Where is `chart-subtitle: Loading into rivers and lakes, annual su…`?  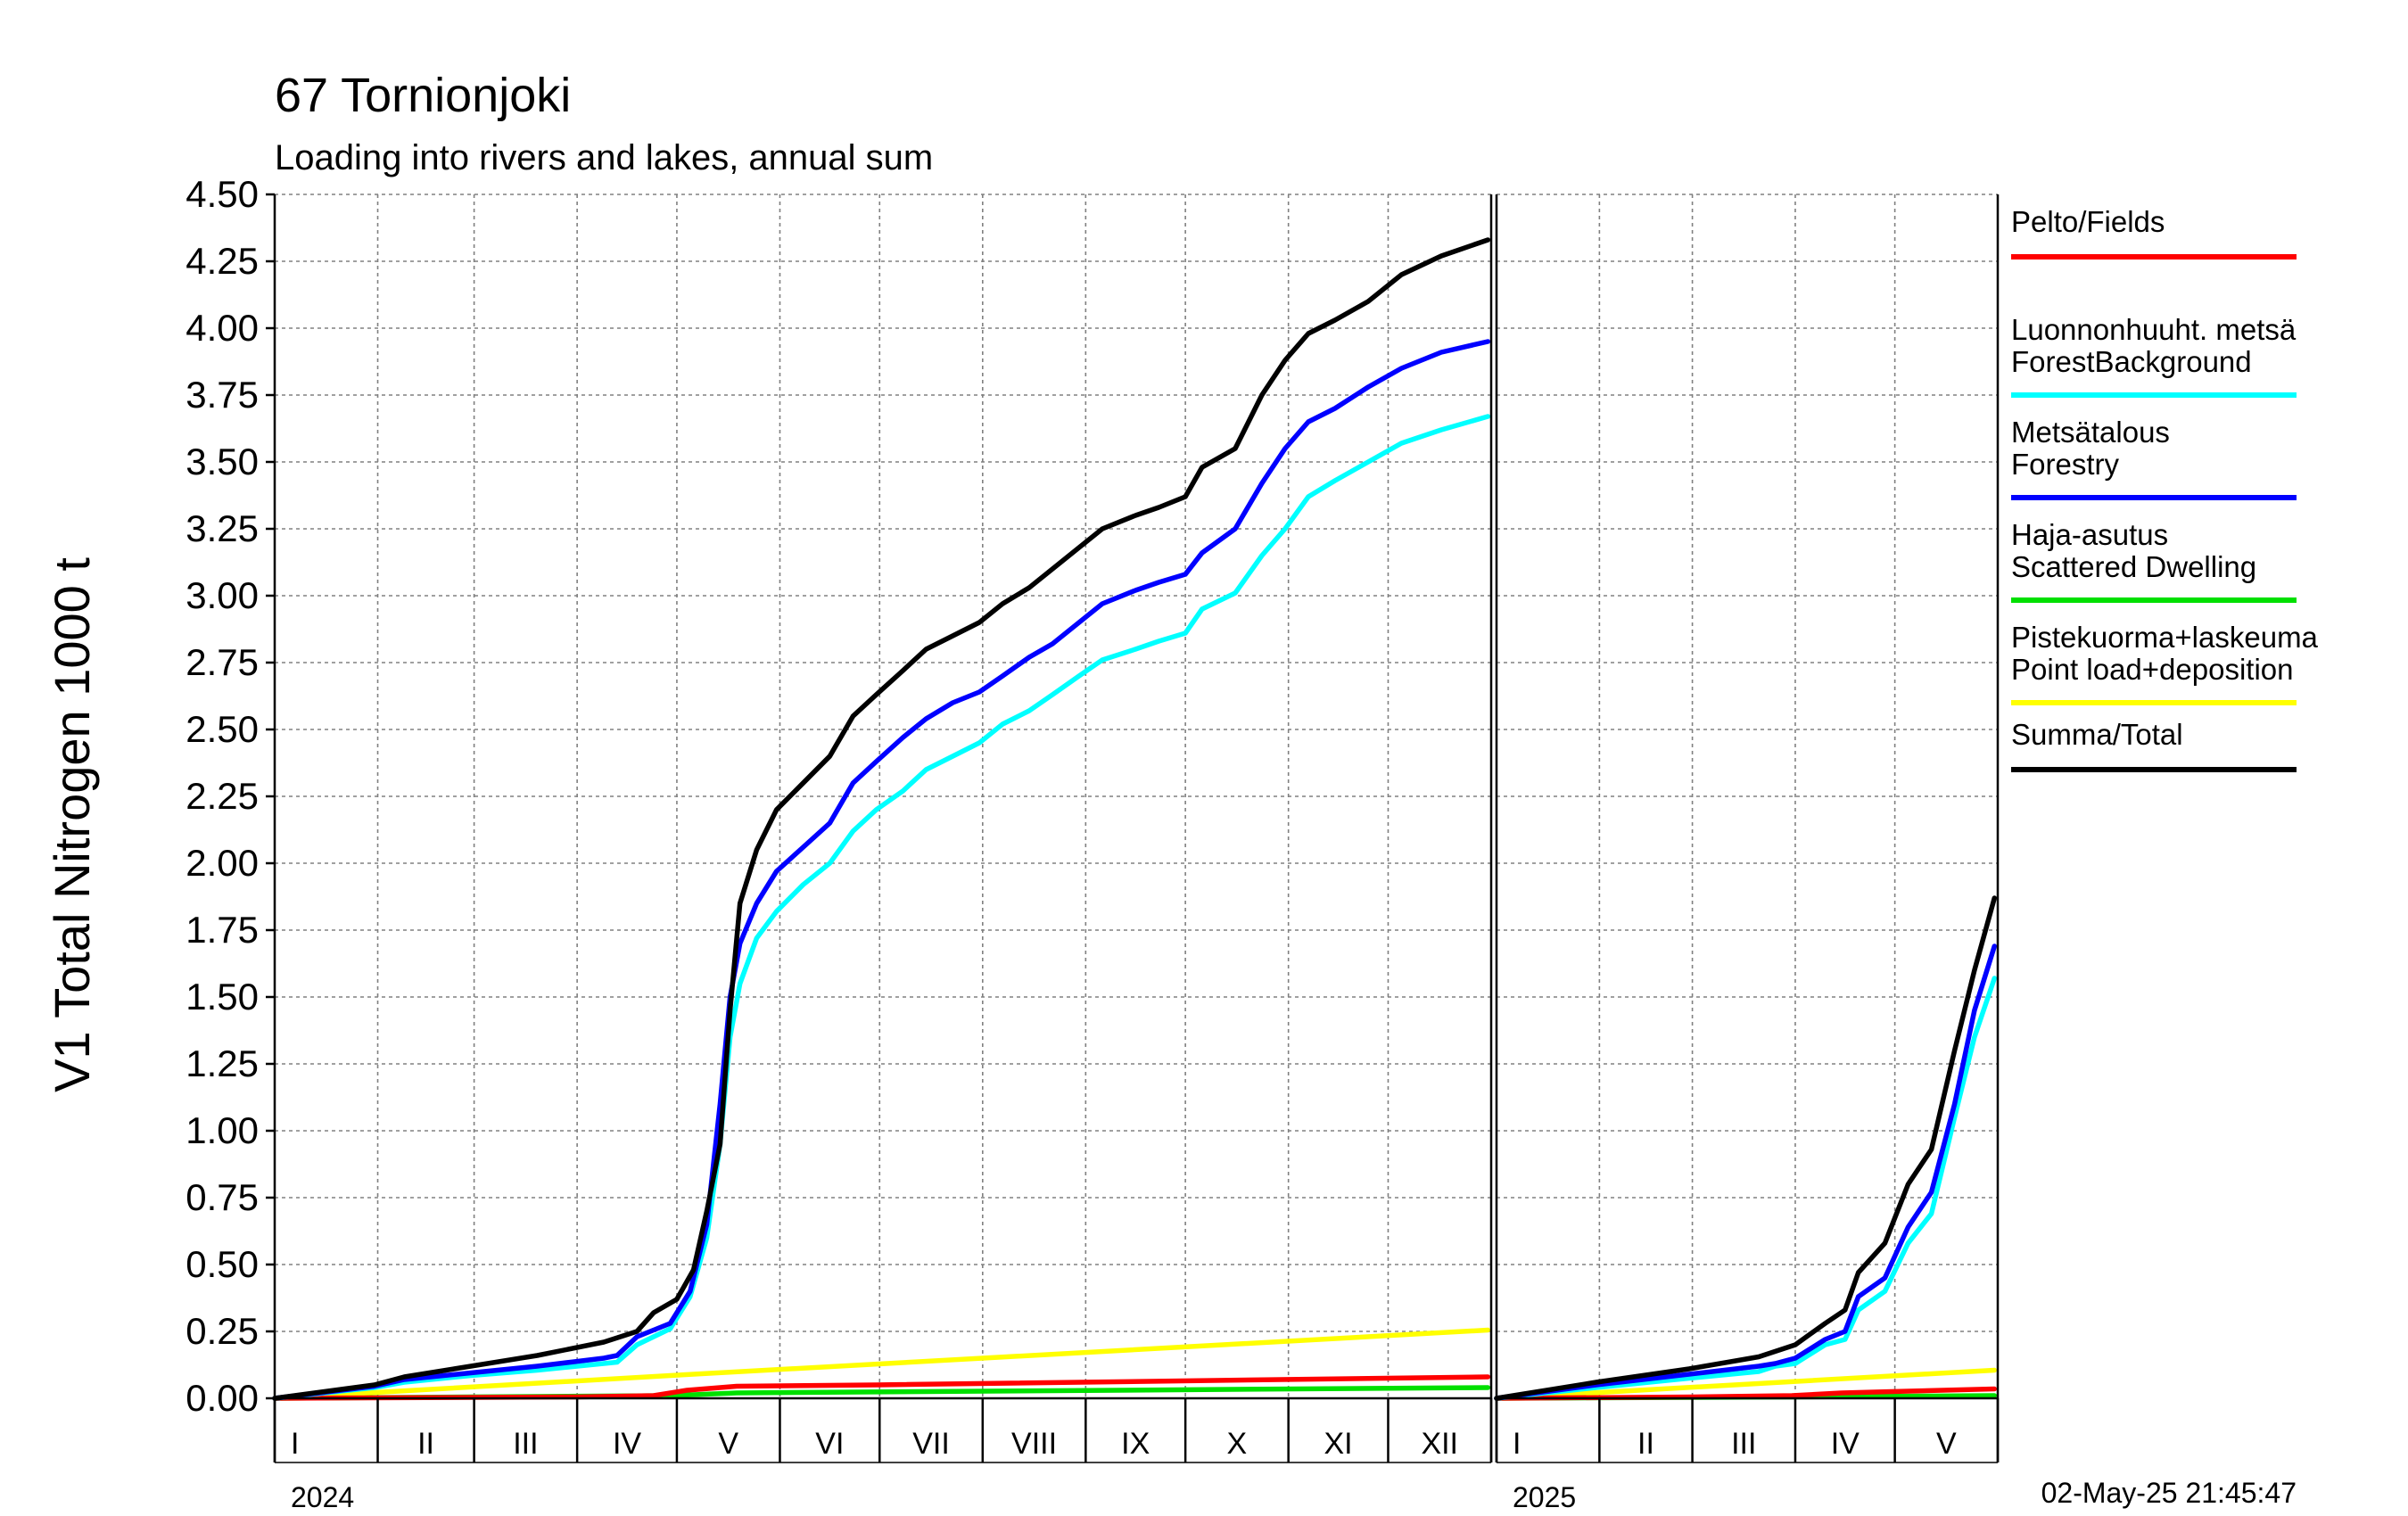
chart-subtitle: Loading into rivers and lakes, annual su… is located at coordinates (604, 157).